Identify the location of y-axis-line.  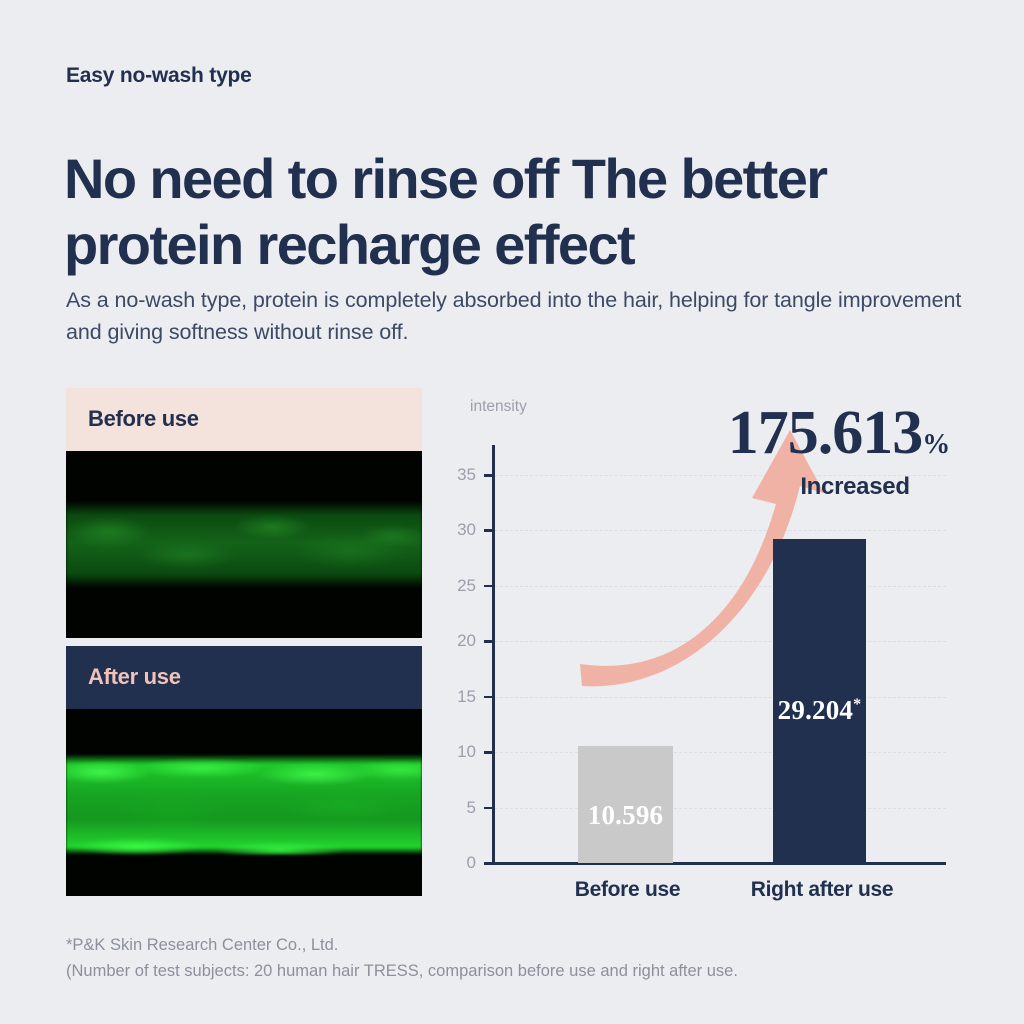
(493, 655).